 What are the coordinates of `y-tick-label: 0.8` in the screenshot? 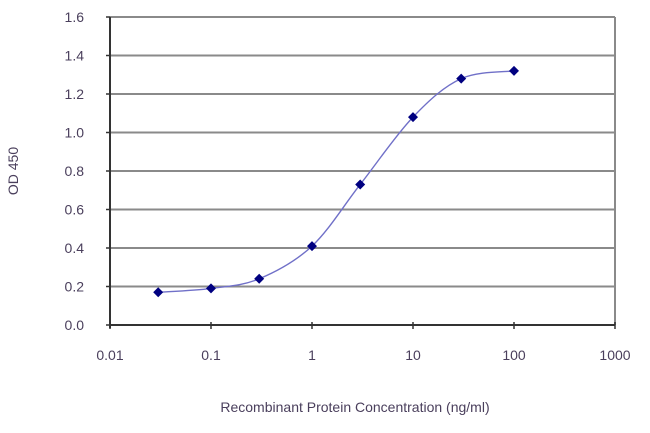 It's located at (75, 171).